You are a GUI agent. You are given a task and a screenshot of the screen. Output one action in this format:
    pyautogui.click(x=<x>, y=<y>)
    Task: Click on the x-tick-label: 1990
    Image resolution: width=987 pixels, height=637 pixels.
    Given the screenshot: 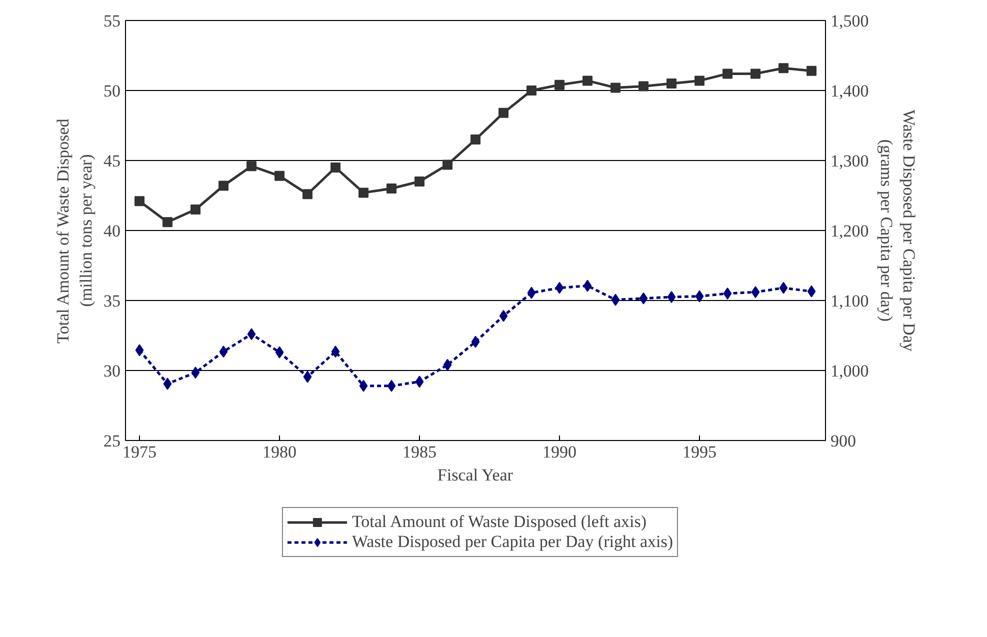 What is the action you would take?
    pyautogui.click(x=559, y=452)
    